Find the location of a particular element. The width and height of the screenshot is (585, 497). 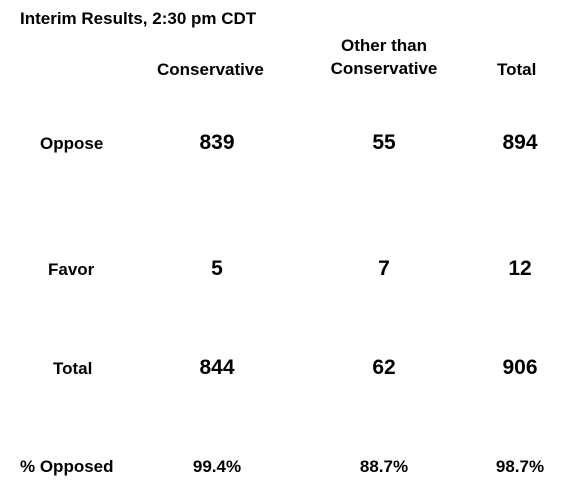

cell-other: 7 is located at coordinates (384, 268).